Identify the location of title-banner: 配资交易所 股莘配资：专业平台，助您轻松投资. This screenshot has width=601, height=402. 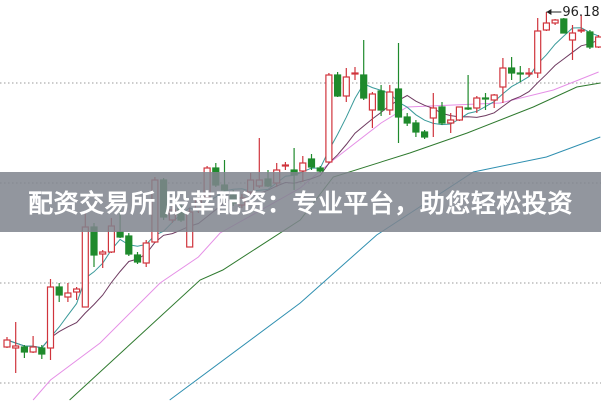
(300, 202).